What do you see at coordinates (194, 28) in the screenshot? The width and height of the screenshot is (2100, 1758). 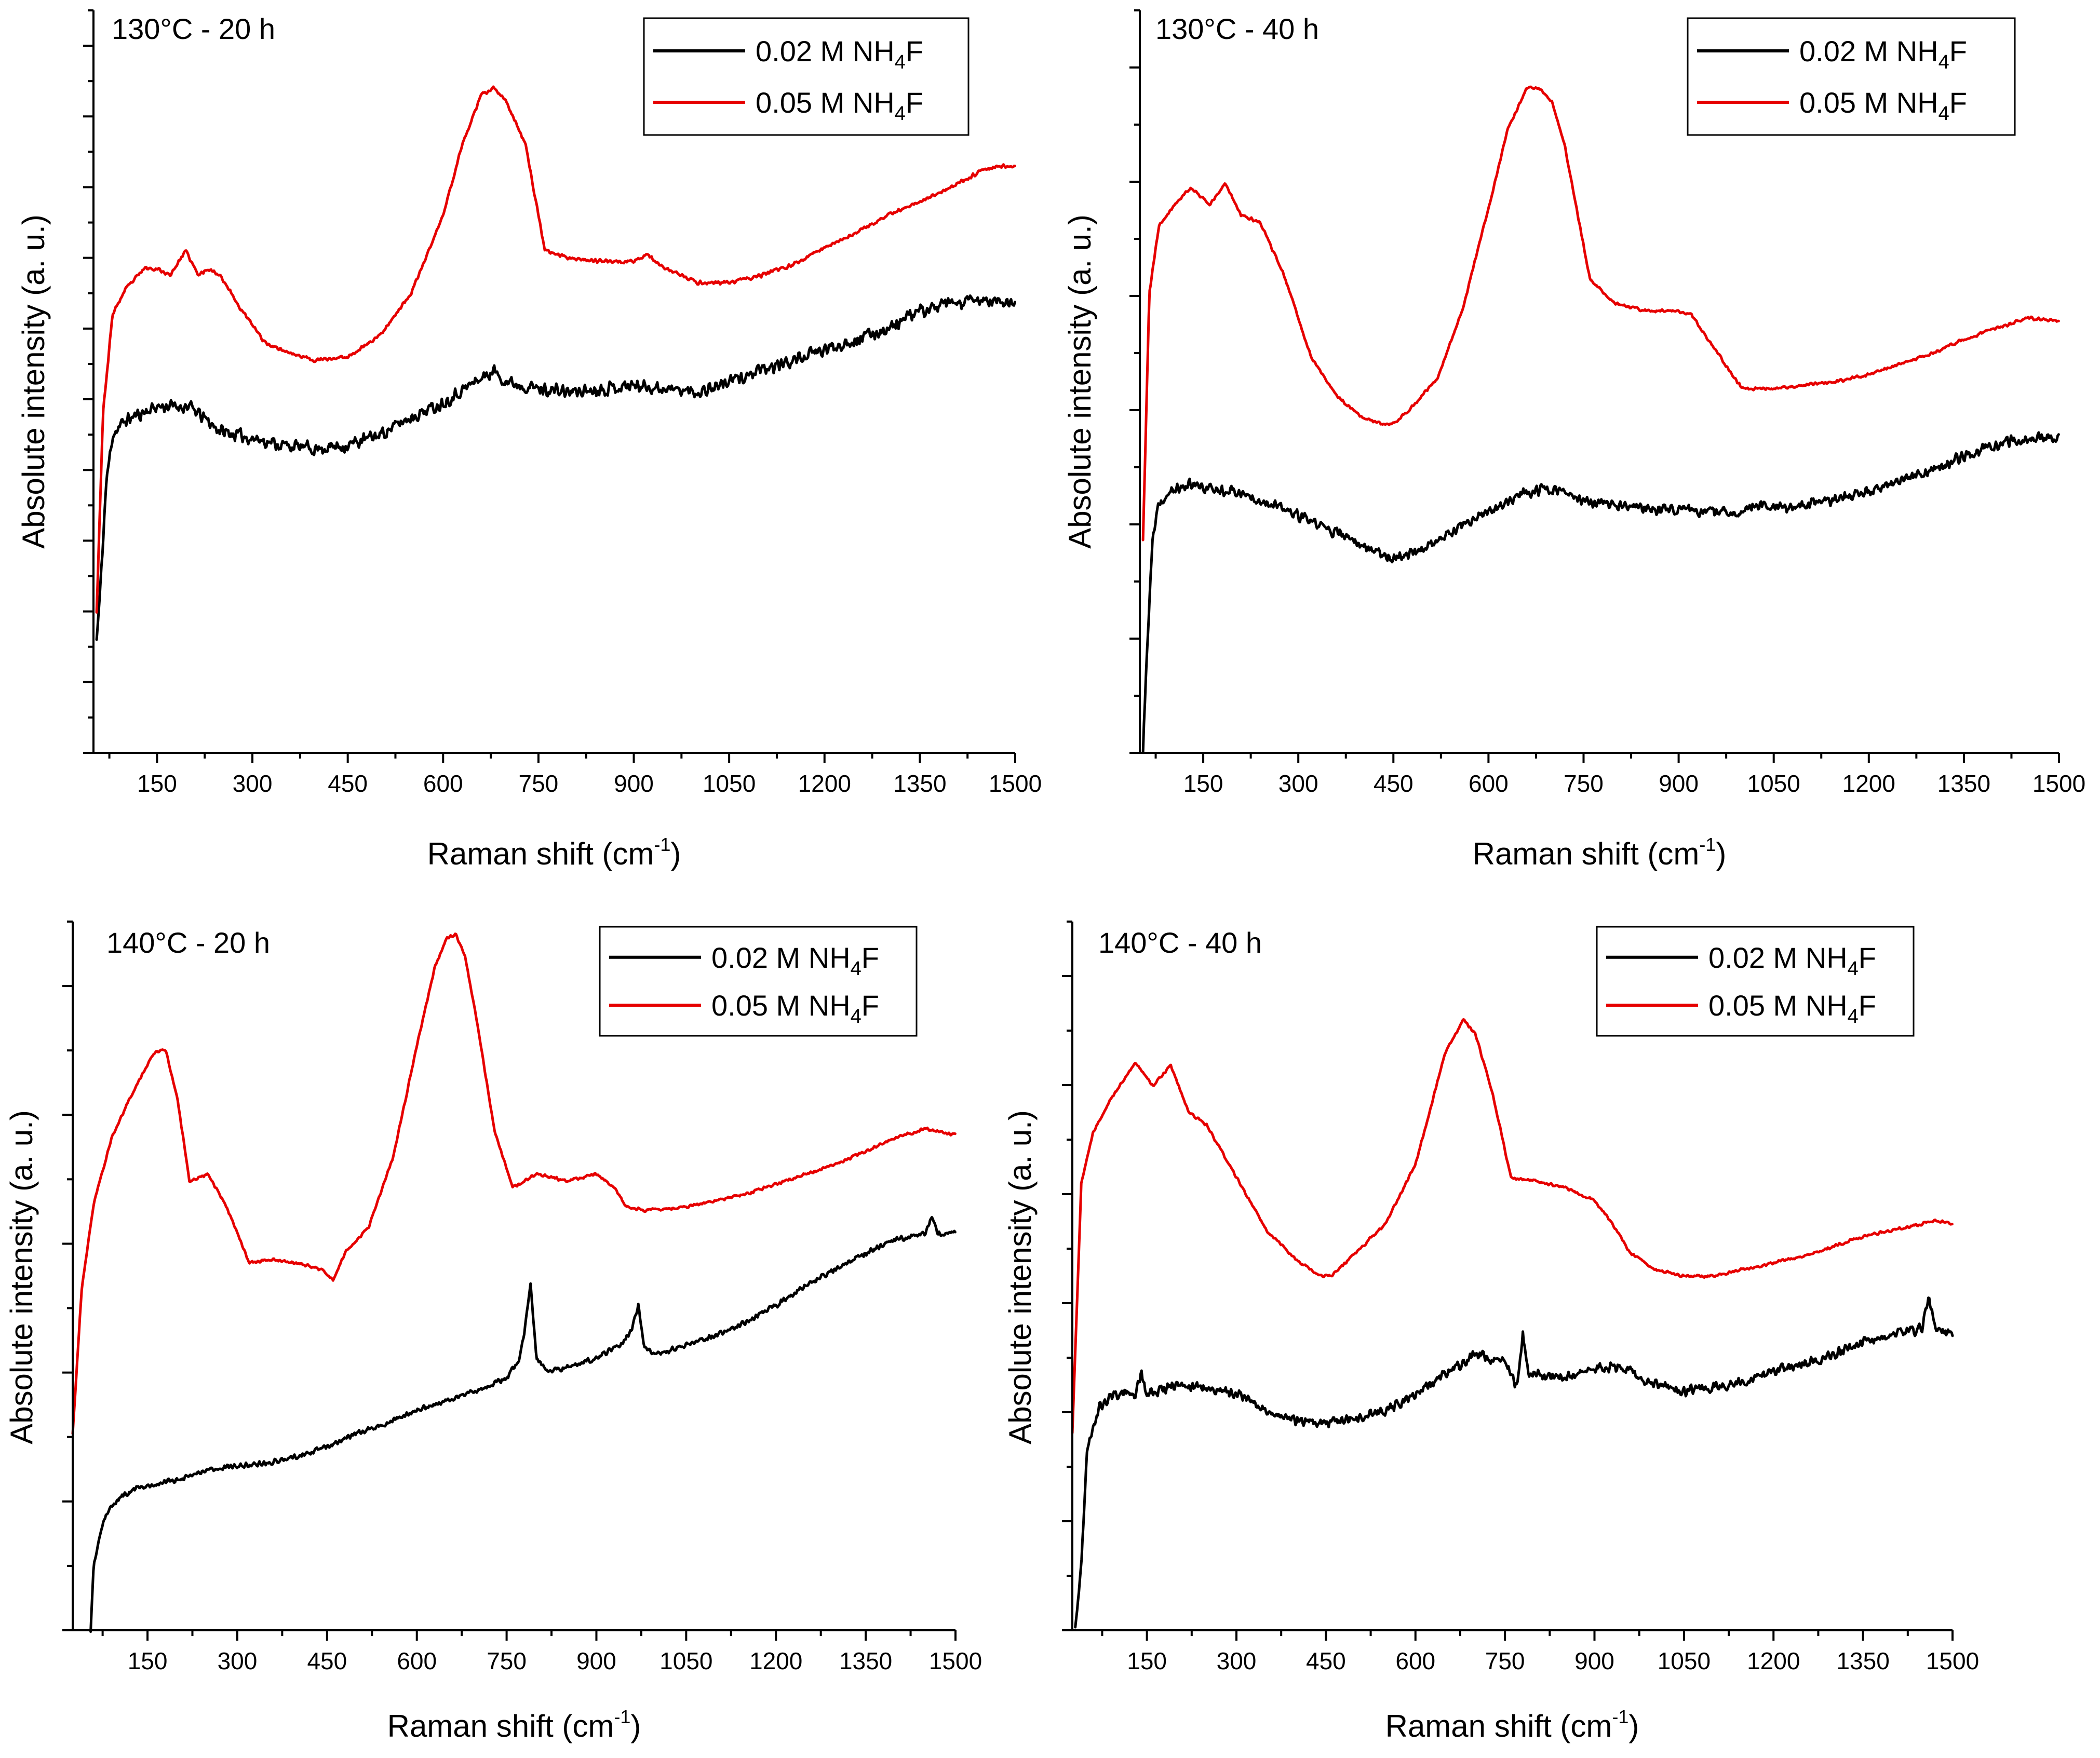 I see `panel-title: 130°C - 20 h` at bounding box center [194, 28].